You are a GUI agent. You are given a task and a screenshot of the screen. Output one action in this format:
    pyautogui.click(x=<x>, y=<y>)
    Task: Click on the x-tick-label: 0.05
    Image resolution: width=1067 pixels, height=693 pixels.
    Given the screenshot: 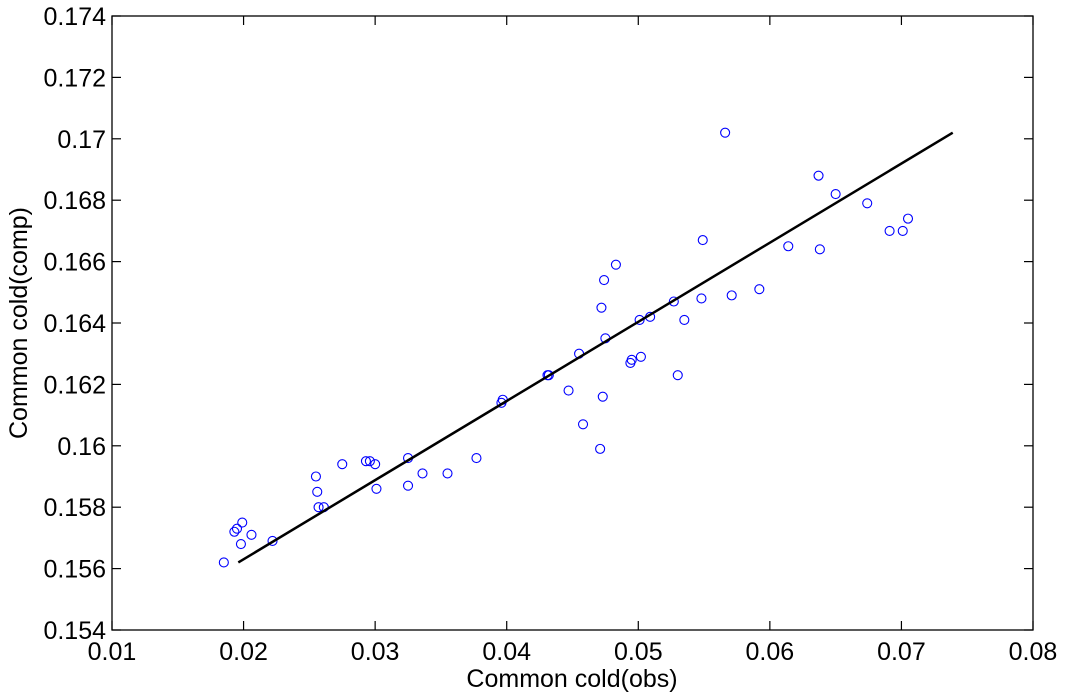 What is the action you would take?
    pyautogui.click(x=638, y=652)
    